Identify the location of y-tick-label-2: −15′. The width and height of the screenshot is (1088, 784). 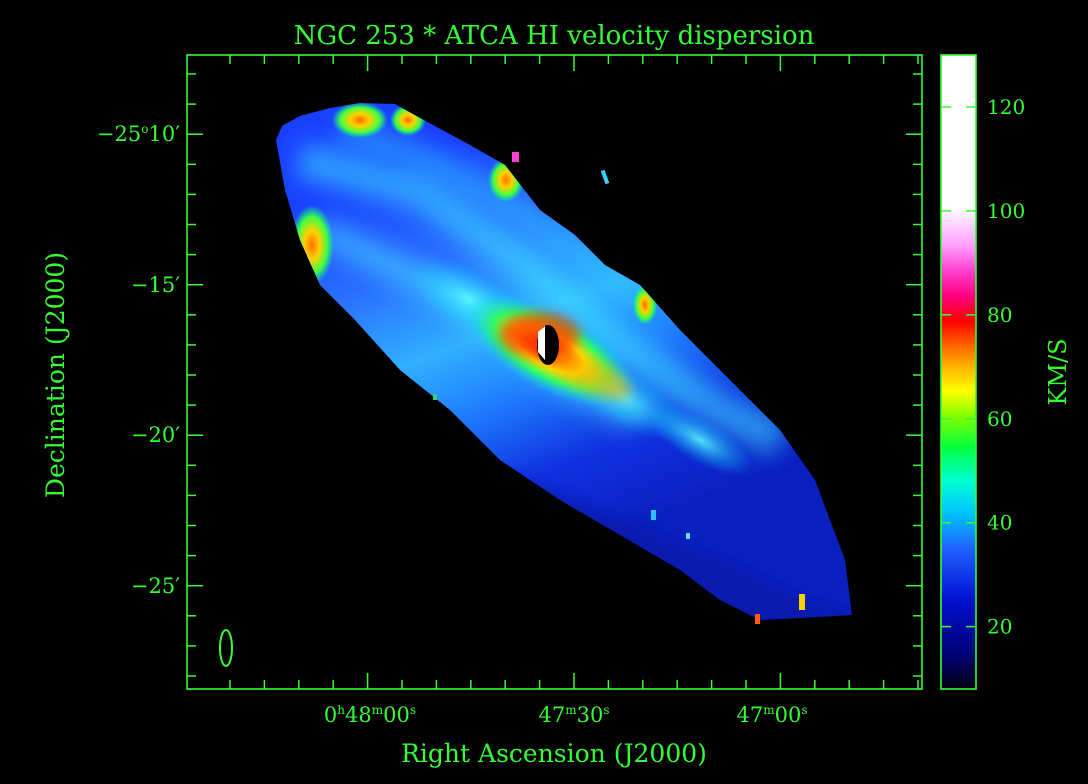
(155, 285).